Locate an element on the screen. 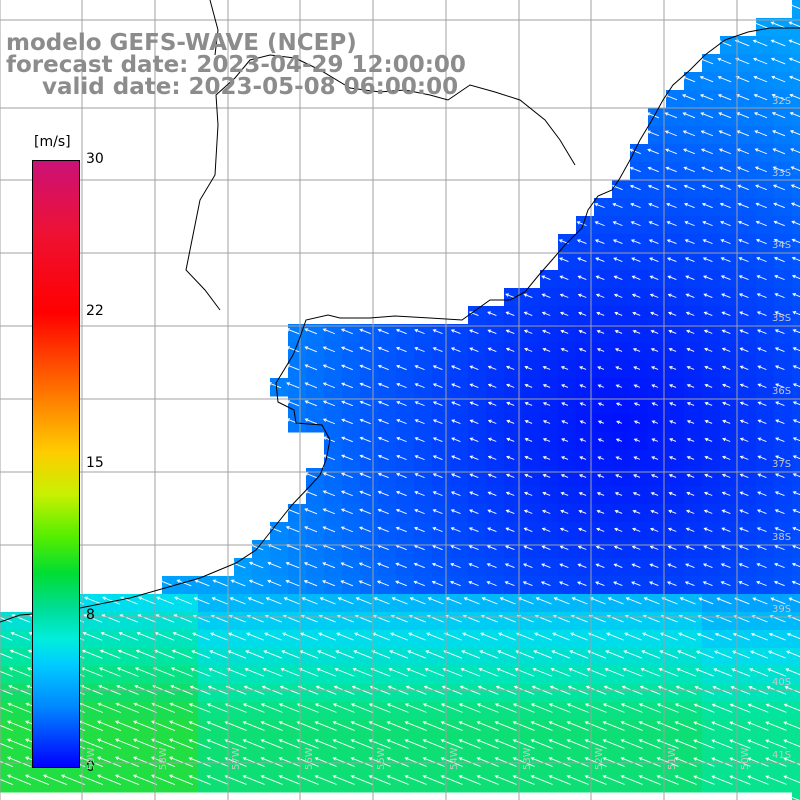 The height and width of the screenshot is (800, 800). lat-label: 32S is located at coordinates (782, 101).